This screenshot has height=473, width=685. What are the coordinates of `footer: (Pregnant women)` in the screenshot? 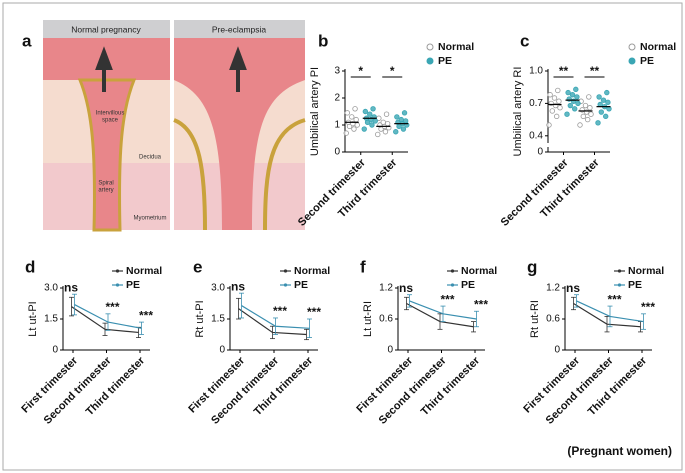 It's located at (619, 451).